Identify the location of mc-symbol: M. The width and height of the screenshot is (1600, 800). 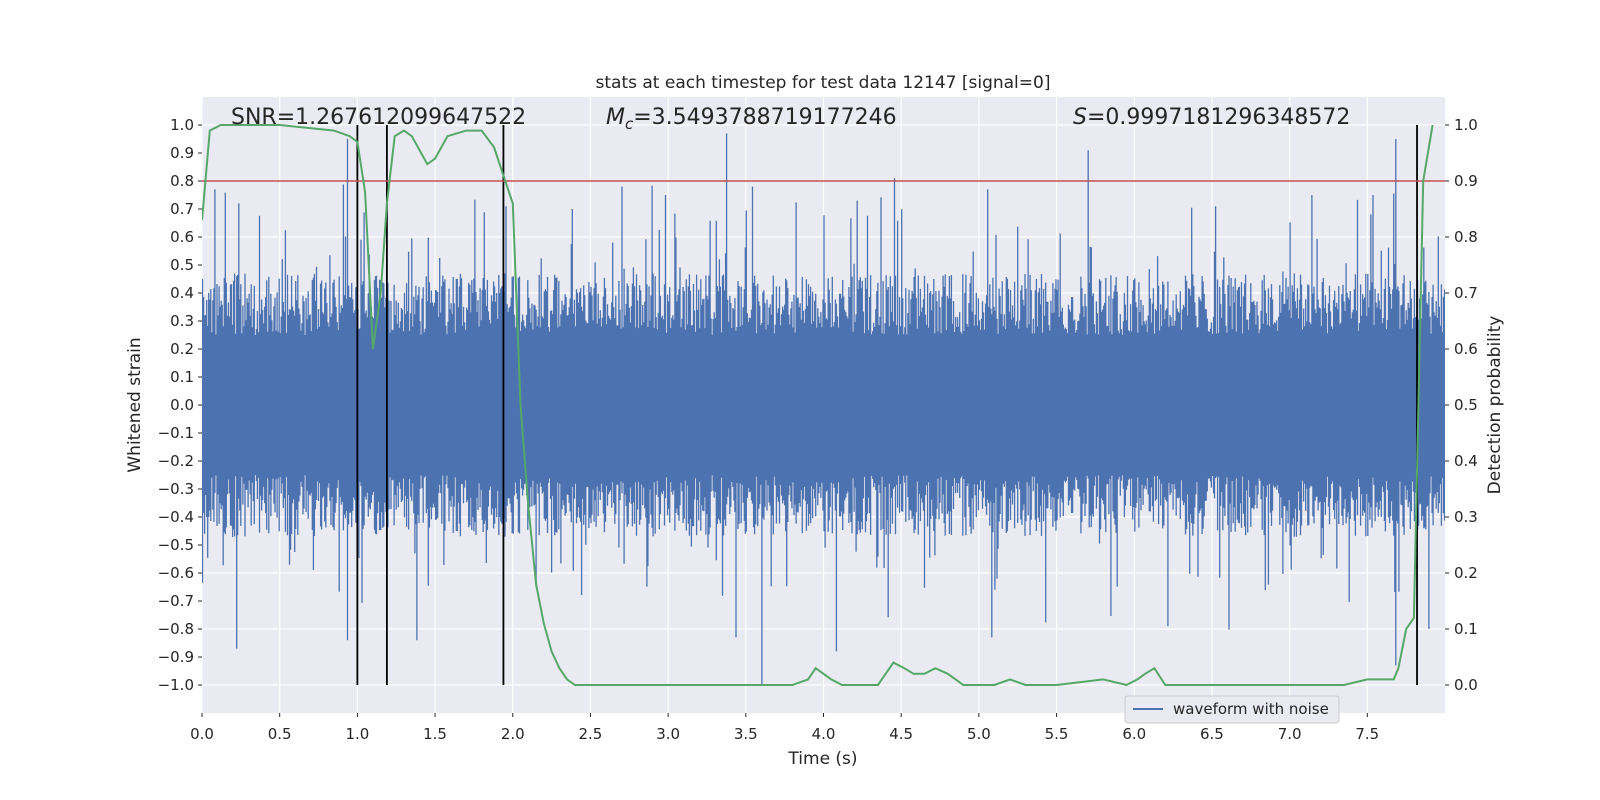
(615, 117).